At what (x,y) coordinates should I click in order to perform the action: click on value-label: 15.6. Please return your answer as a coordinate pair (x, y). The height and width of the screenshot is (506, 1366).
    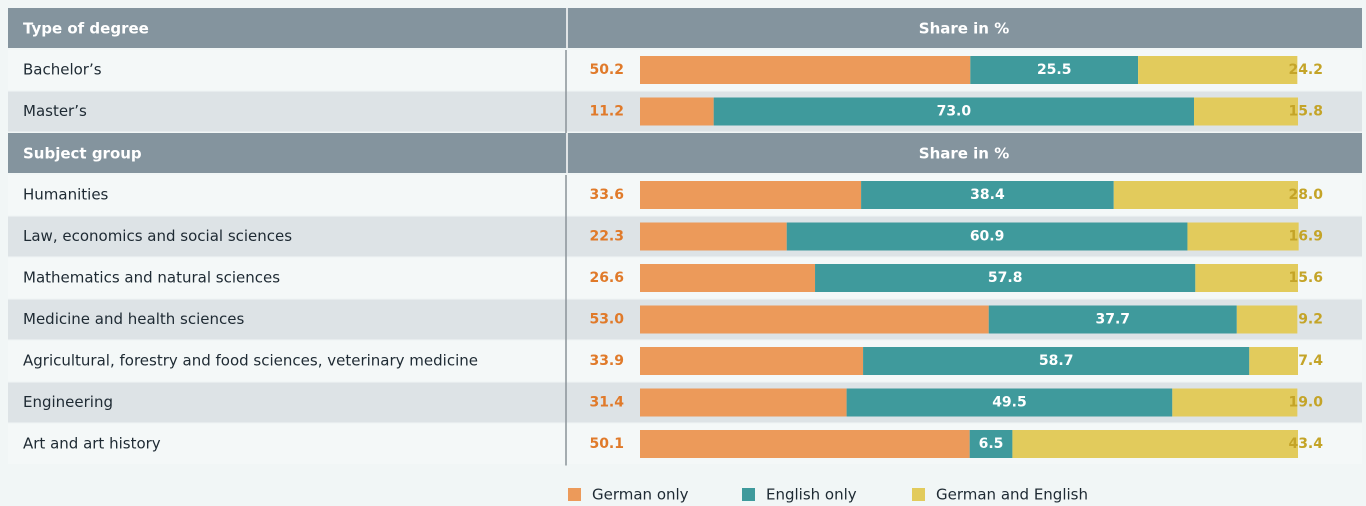
    Looking at the image, I should click on (1305, 278).